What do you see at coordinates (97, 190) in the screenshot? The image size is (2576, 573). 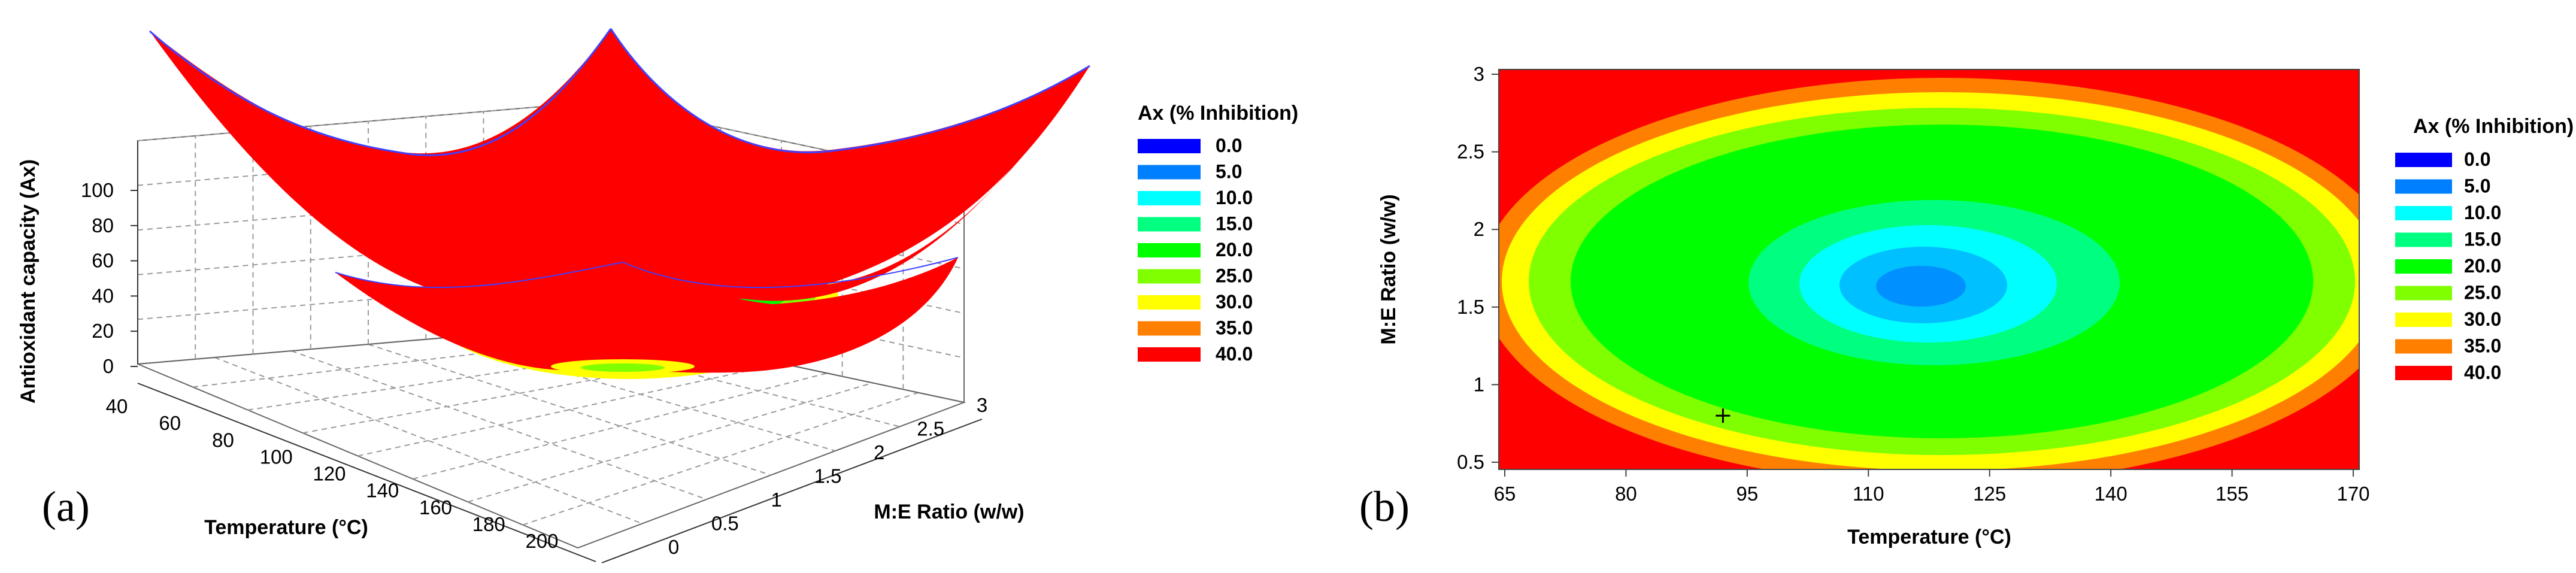 I see `z-tick-label: 100` at bounding box center [97, 190].